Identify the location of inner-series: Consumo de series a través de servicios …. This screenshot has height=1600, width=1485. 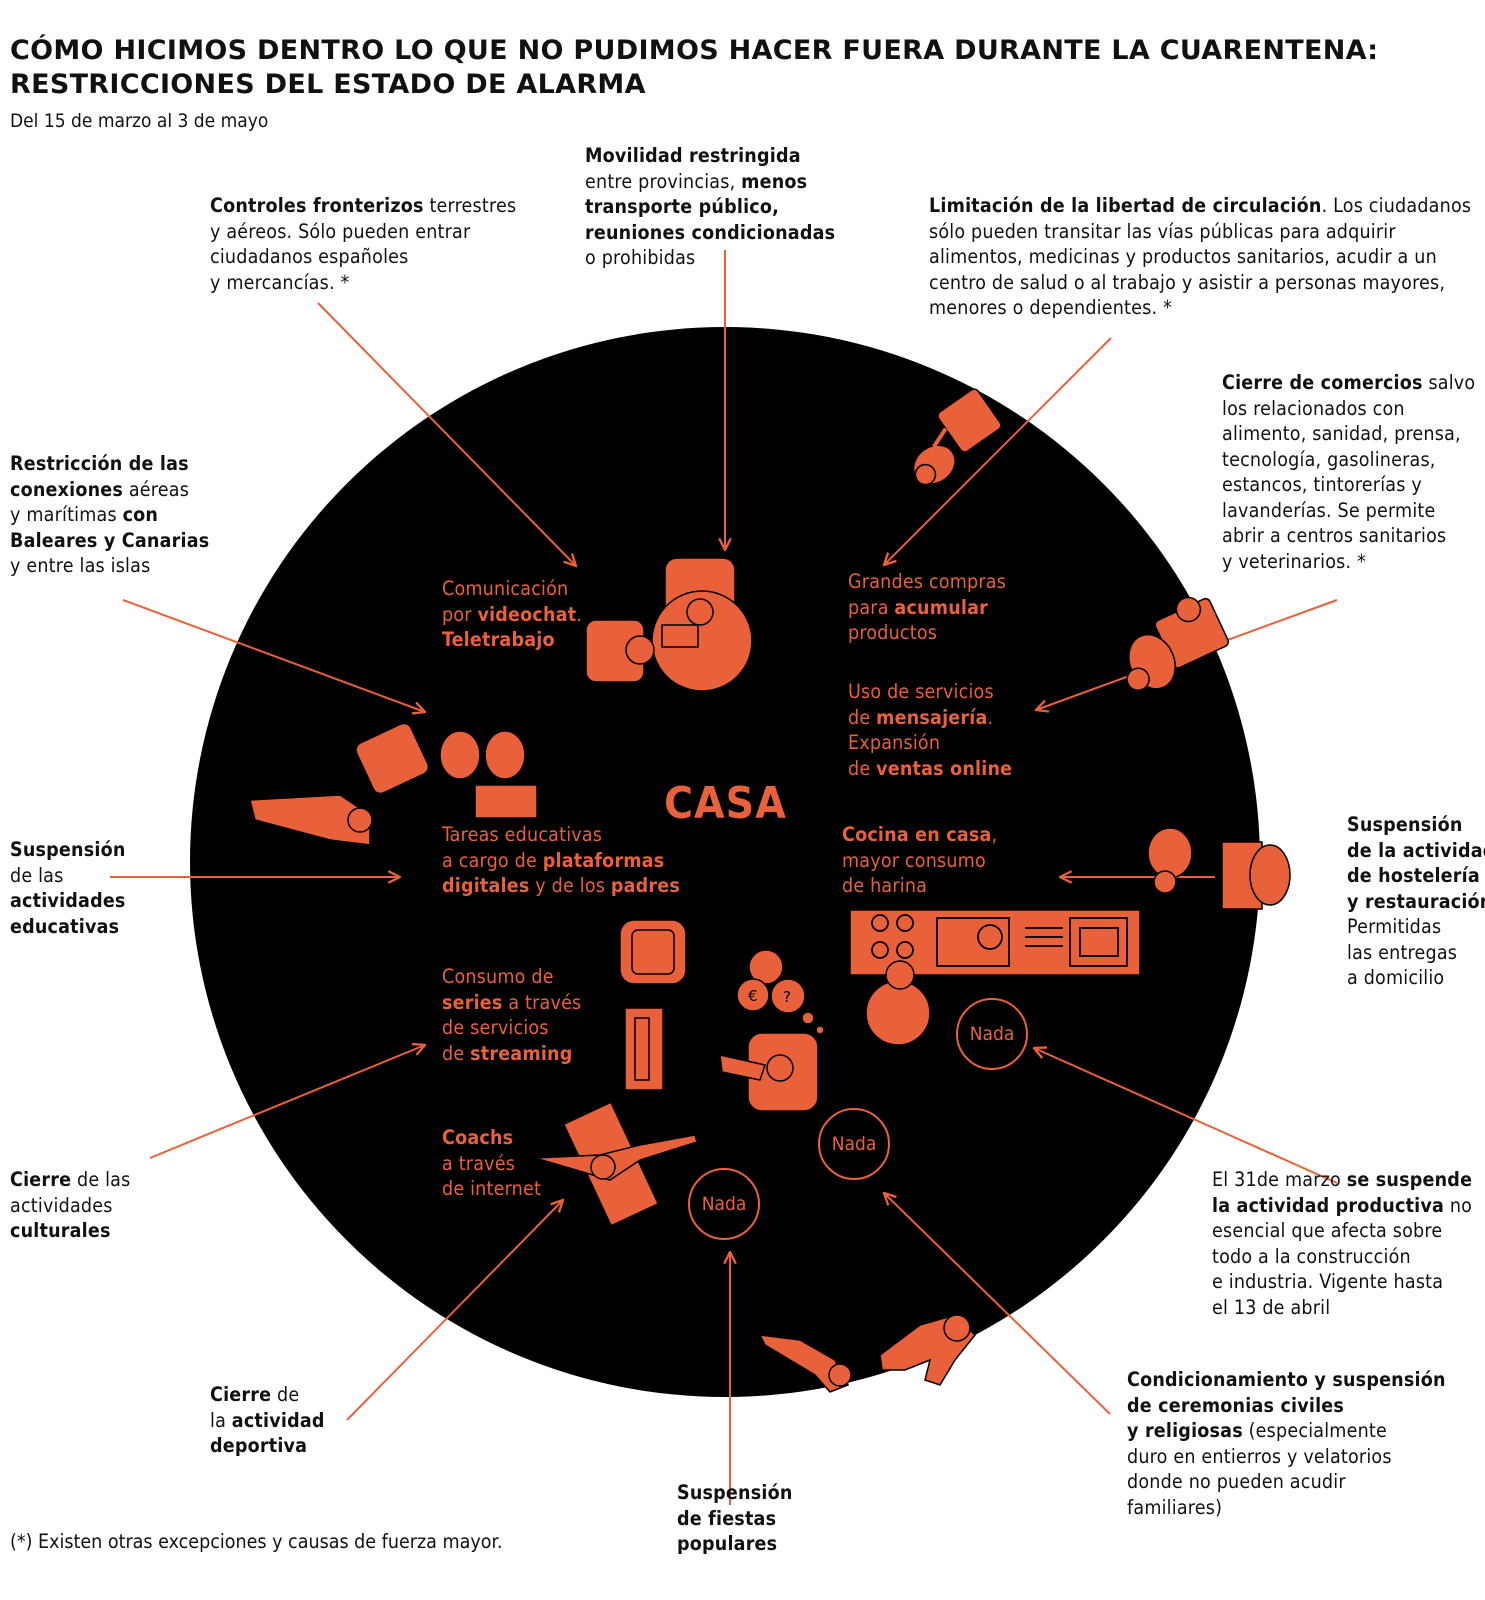
(512, 1015).